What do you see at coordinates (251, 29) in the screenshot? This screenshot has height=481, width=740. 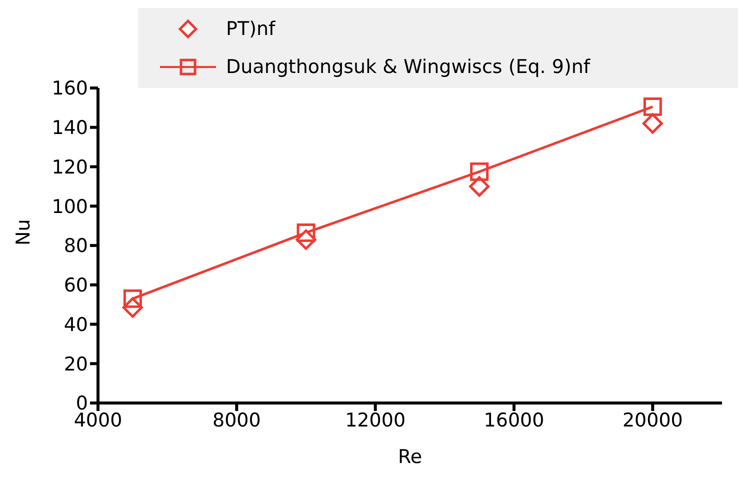 I see `legend-label: PT)nf` at bounding box center [251, 29].